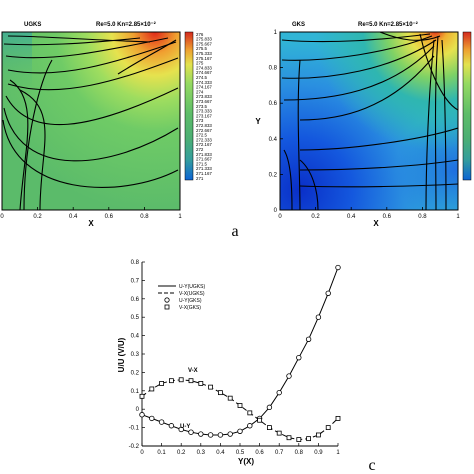  I want to click on legend-swatch-circle, so click(167, 300).